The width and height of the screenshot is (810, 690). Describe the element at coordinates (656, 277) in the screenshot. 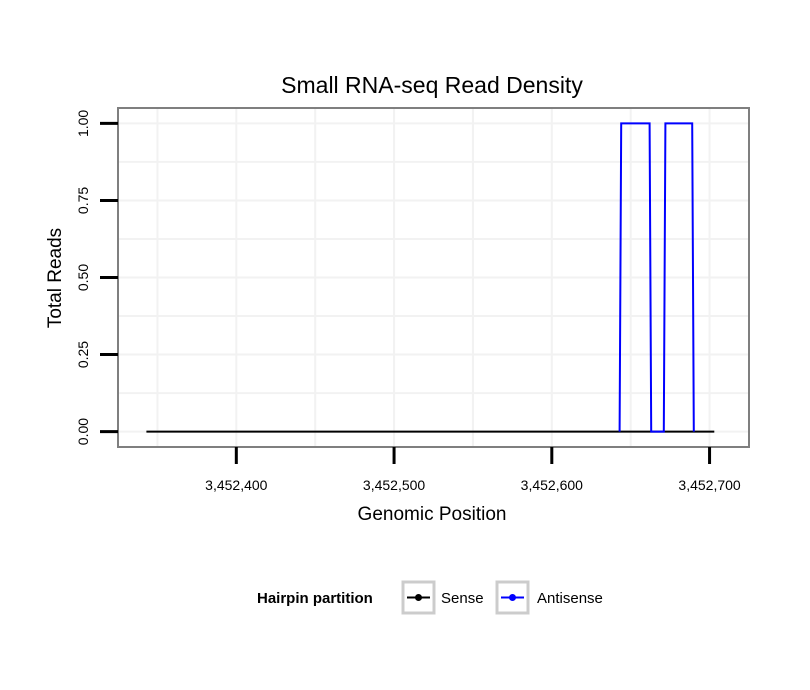

I see `series-line-antisense` at that location.